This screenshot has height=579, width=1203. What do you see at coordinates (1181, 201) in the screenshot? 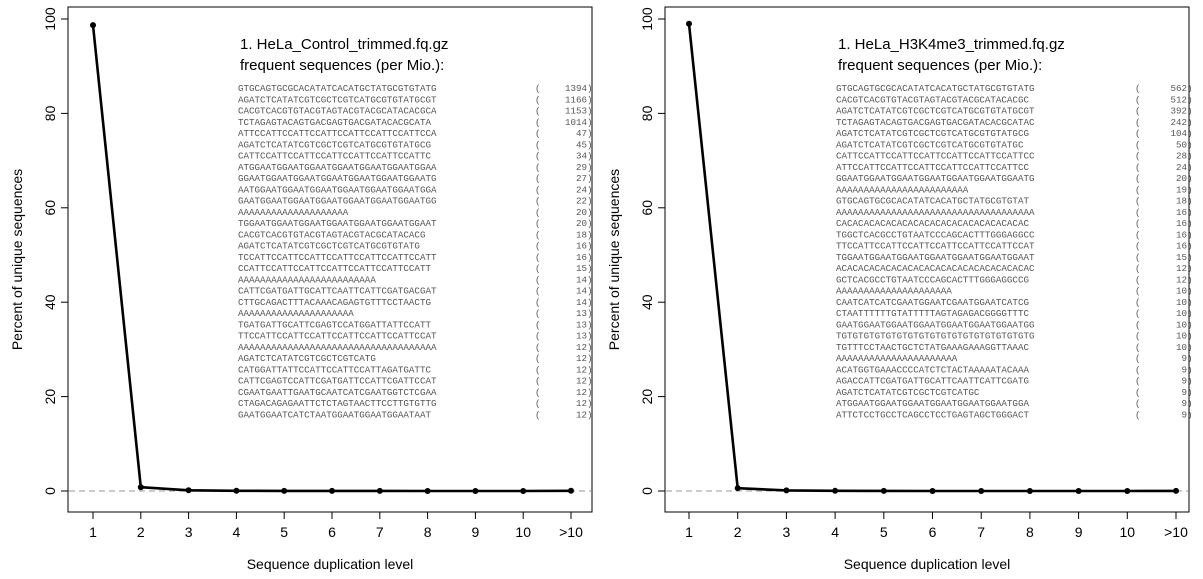
I see `sequence-count: 18` at bounding box center [1181, 201].